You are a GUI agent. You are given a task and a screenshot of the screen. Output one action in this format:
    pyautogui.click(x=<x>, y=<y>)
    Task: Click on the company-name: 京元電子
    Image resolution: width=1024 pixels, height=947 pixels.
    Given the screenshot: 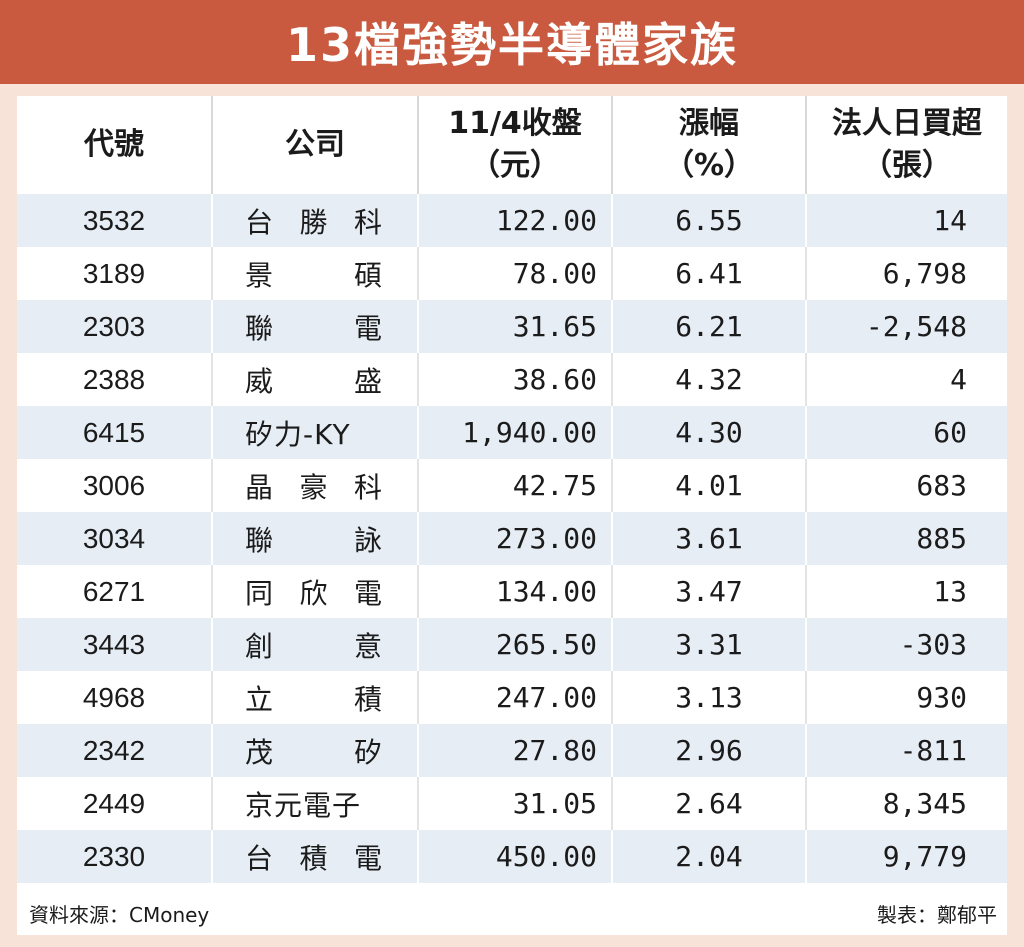 What is the action you would take?
    pyautogui.click(x=314, y=803)
    